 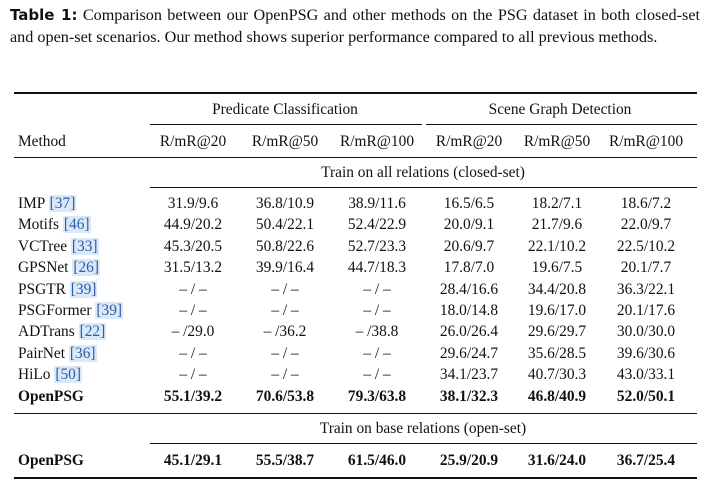 I want to click on value-cell: 45.3/20.5, so click(x=193, y=246).